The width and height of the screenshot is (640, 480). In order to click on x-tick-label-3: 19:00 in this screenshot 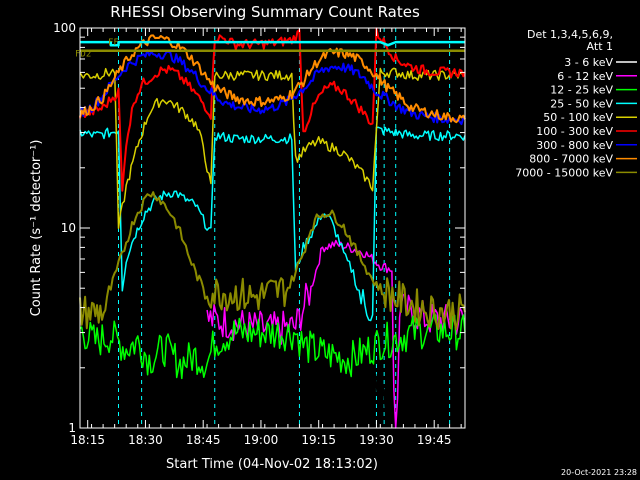, I will do `click(261, 440)`.